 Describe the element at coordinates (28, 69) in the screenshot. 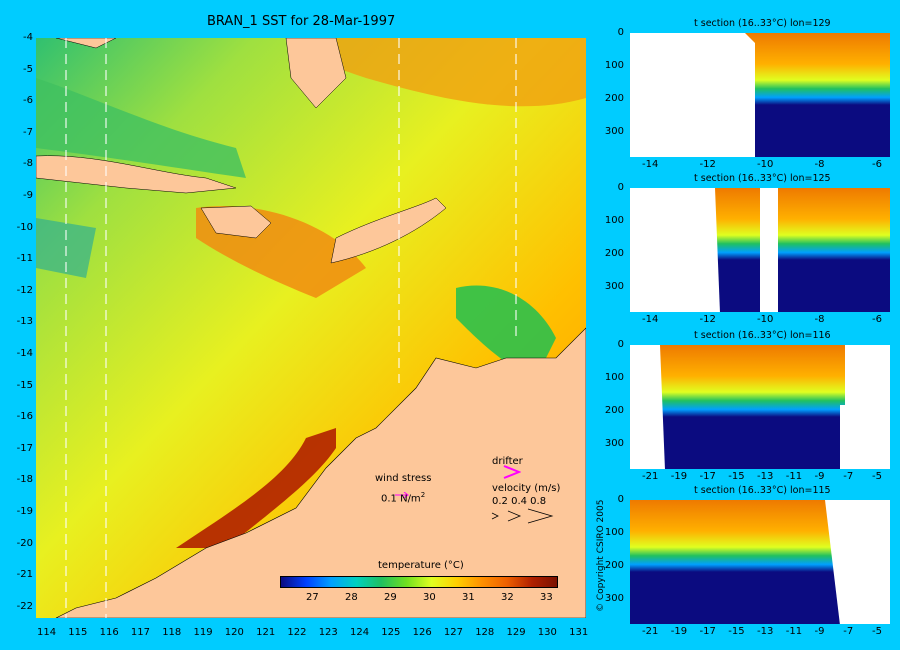

I see `lat-tick: -5` at that location.